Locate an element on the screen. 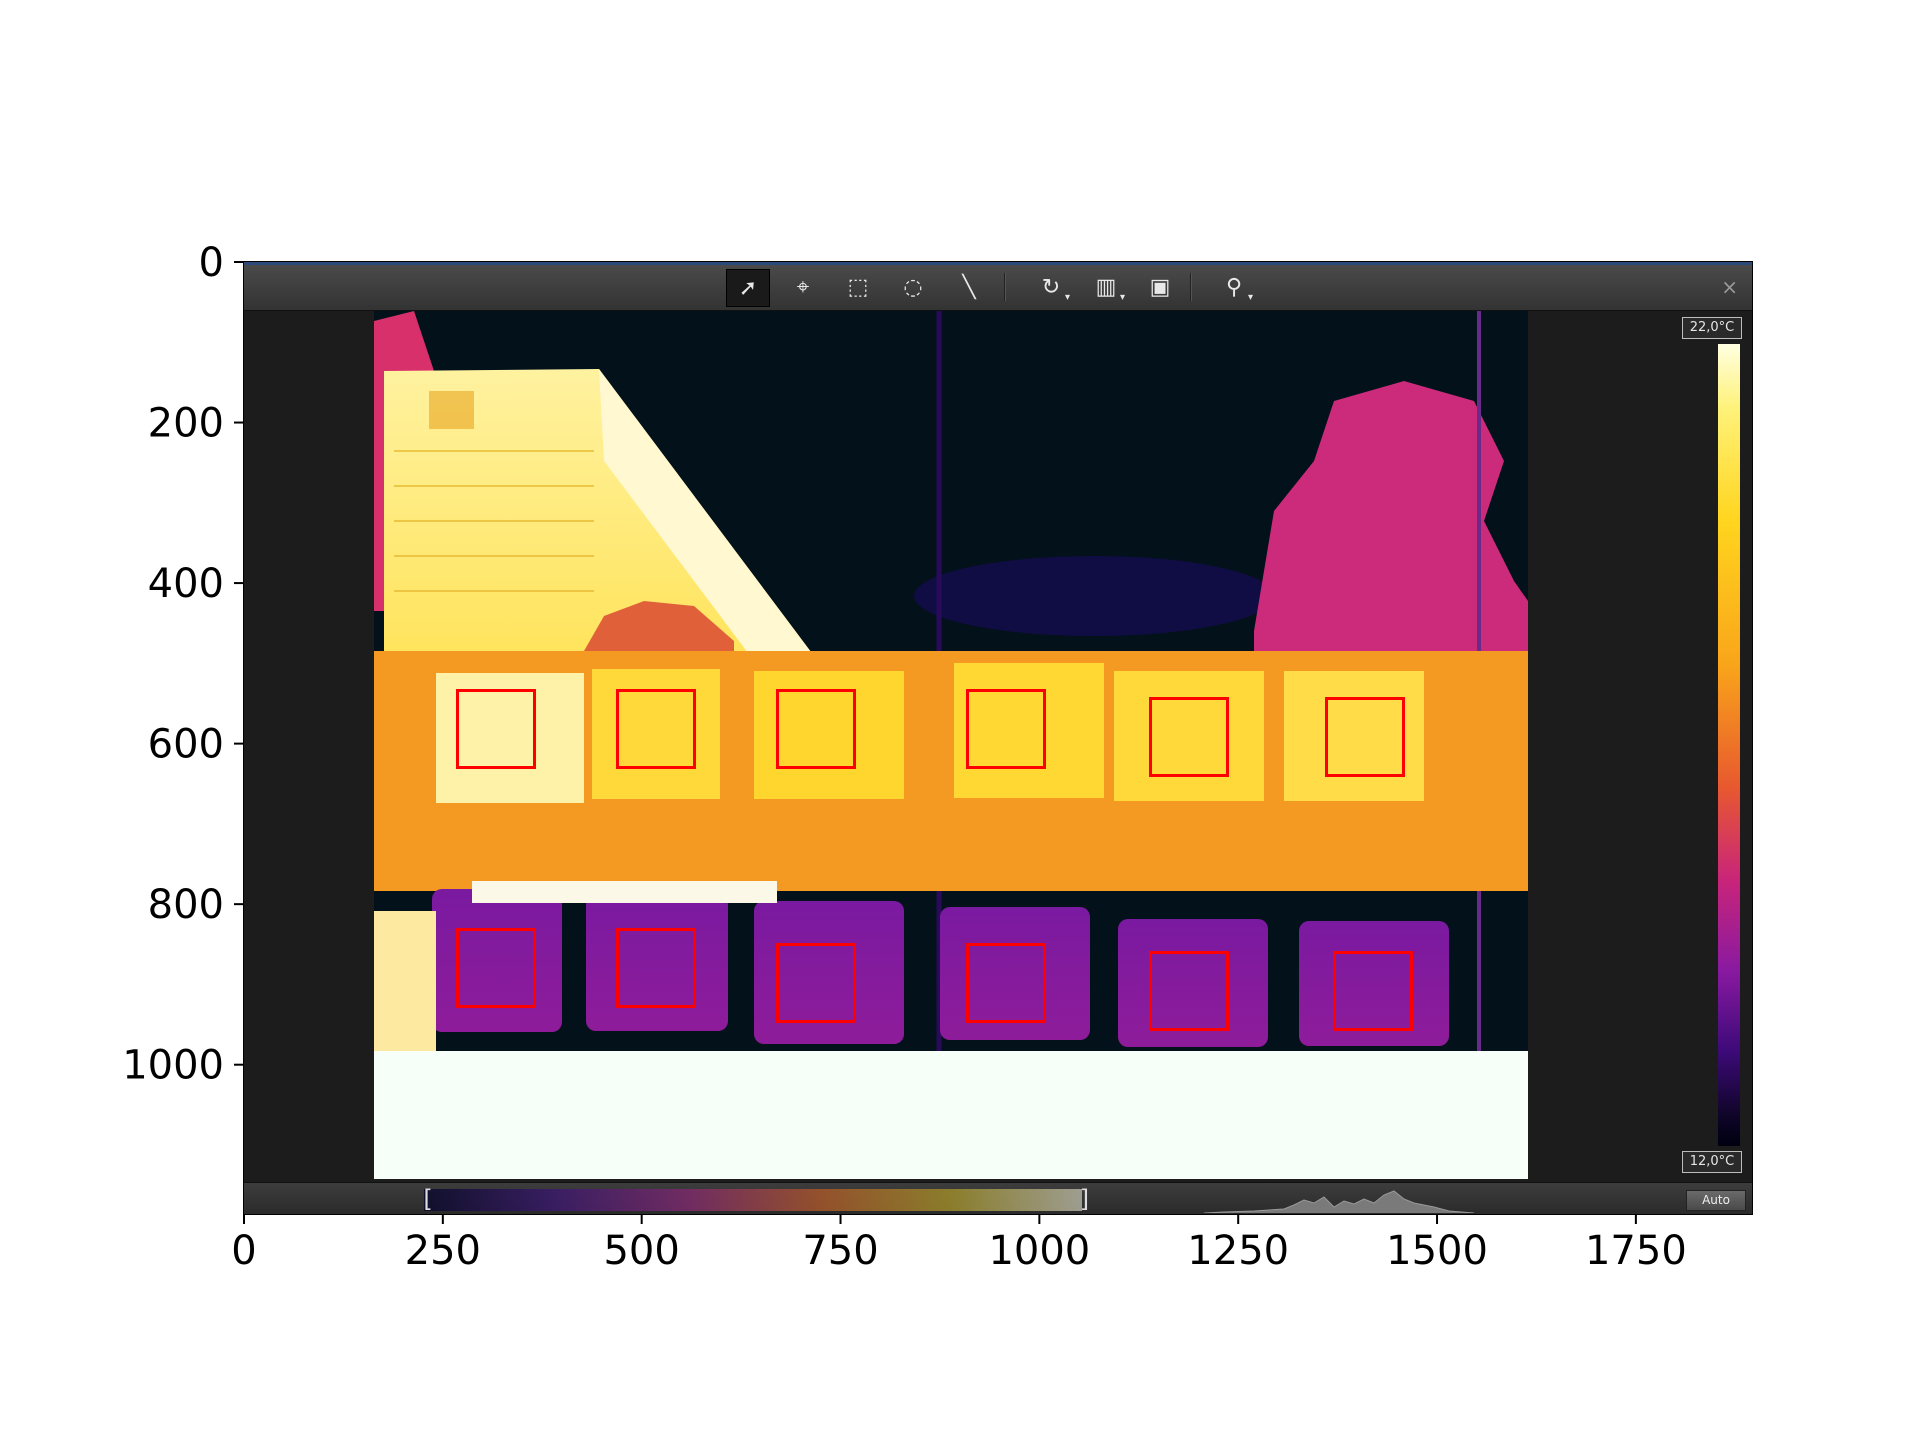 The image size is (1920, 1440). rotate-tool-button: ↻ ▾ is located at coordinates (1051, 287).